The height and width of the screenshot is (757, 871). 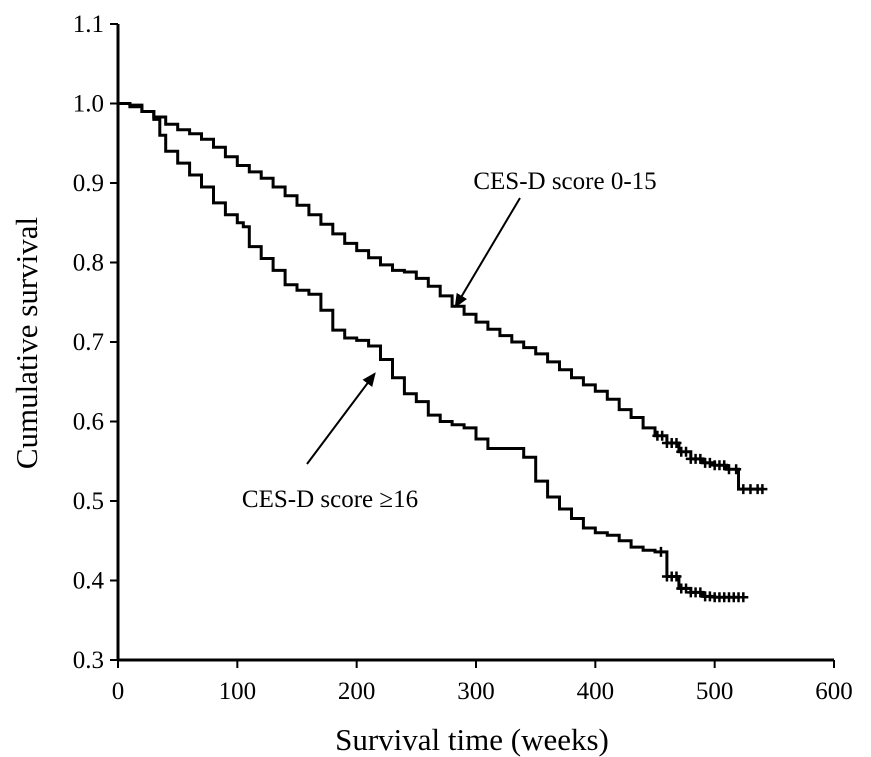 What do you see at coordinates (88, 24) in the screenshot?
I see `y-tick-label: 1.1` at bounding box center [88, 24].